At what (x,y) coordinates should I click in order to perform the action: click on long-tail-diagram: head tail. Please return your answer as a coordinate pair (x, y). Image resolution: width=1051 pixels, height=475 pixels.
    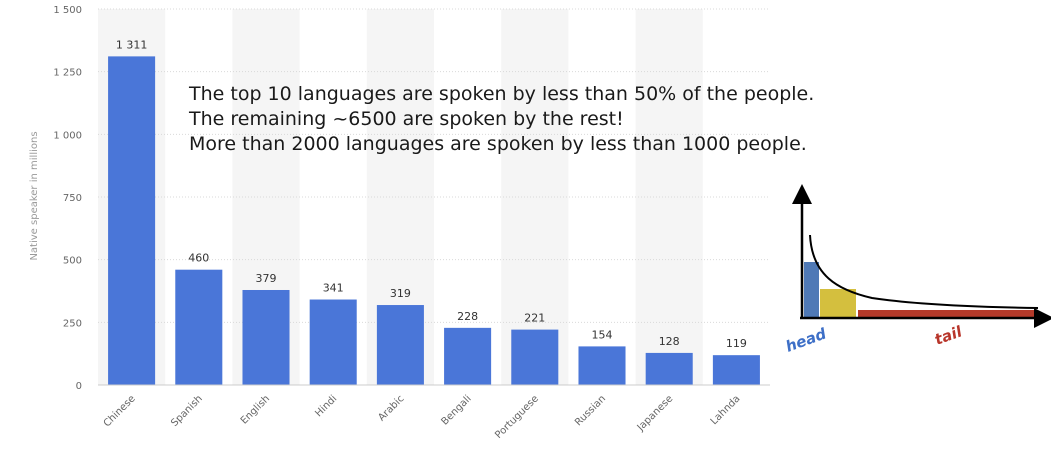
    Looking at the image, I should click on (917, 270).